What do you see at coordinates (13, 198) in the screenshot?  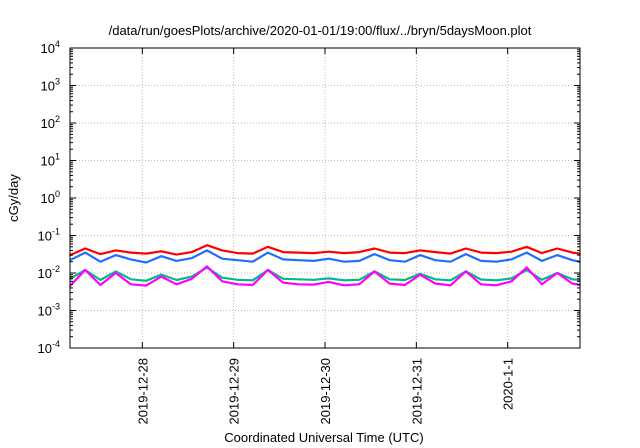 I see `y-axis-label: cGy/day` at bounding box center [13, 198].